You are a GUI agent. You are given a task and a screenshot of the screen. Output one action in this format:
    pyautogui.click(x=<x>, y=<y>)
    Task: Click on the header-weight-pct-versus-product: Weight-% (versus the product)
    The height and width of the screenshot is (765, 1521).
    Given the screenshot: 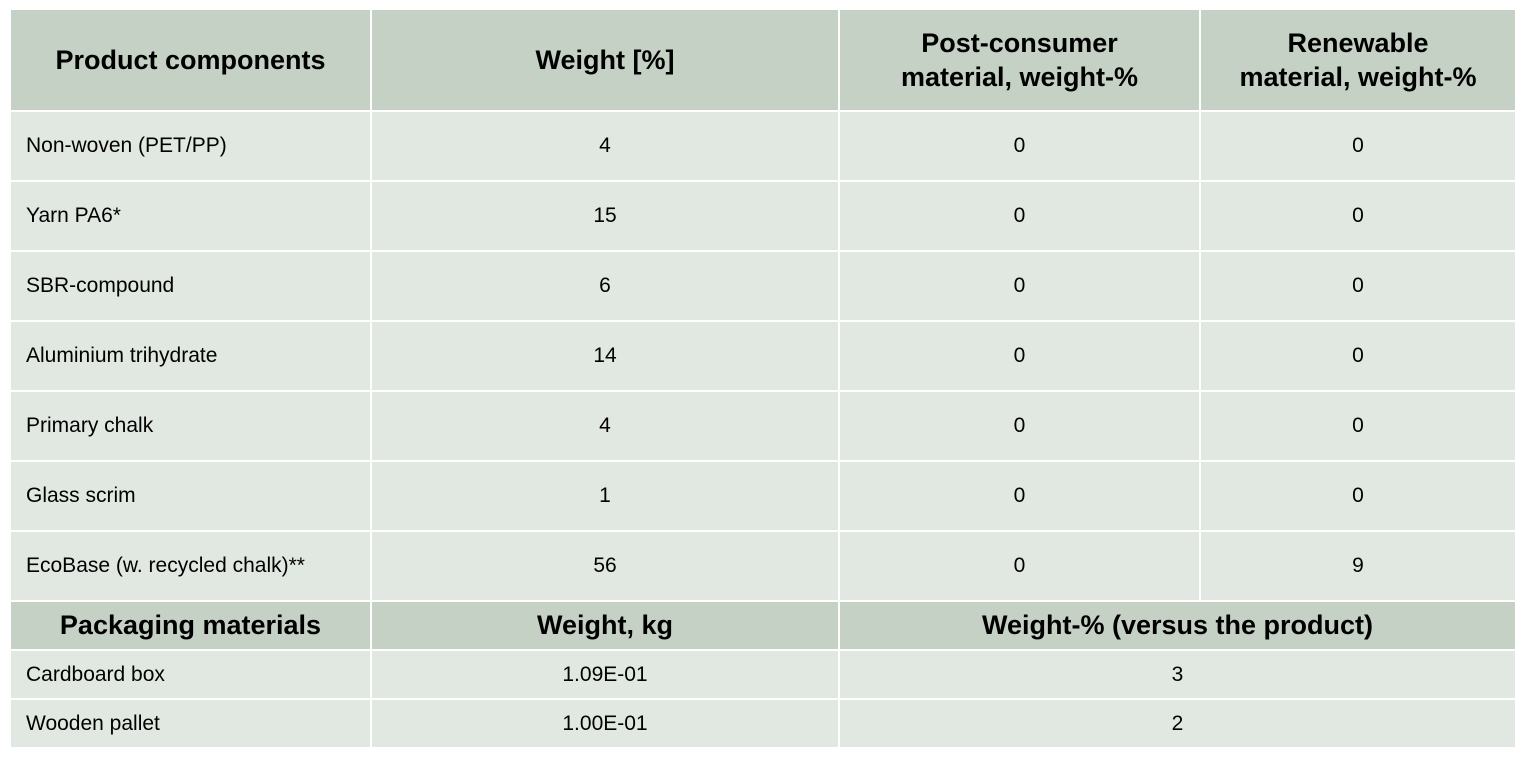 What is the action you would take?
    pyautogui.click(x=1177, y=625)
    